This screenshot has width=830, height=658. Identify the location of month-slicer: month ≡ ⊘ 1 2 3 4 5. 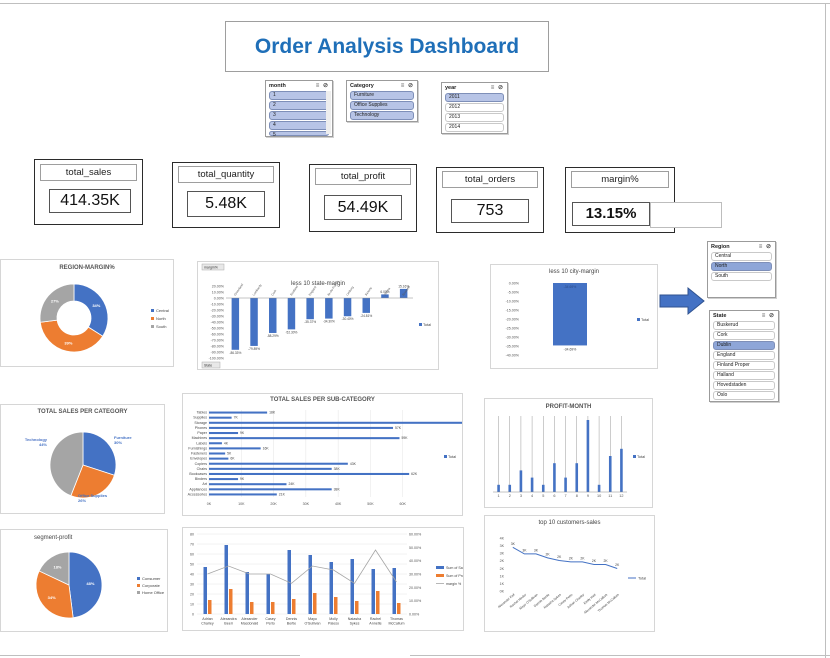
(299, 109).